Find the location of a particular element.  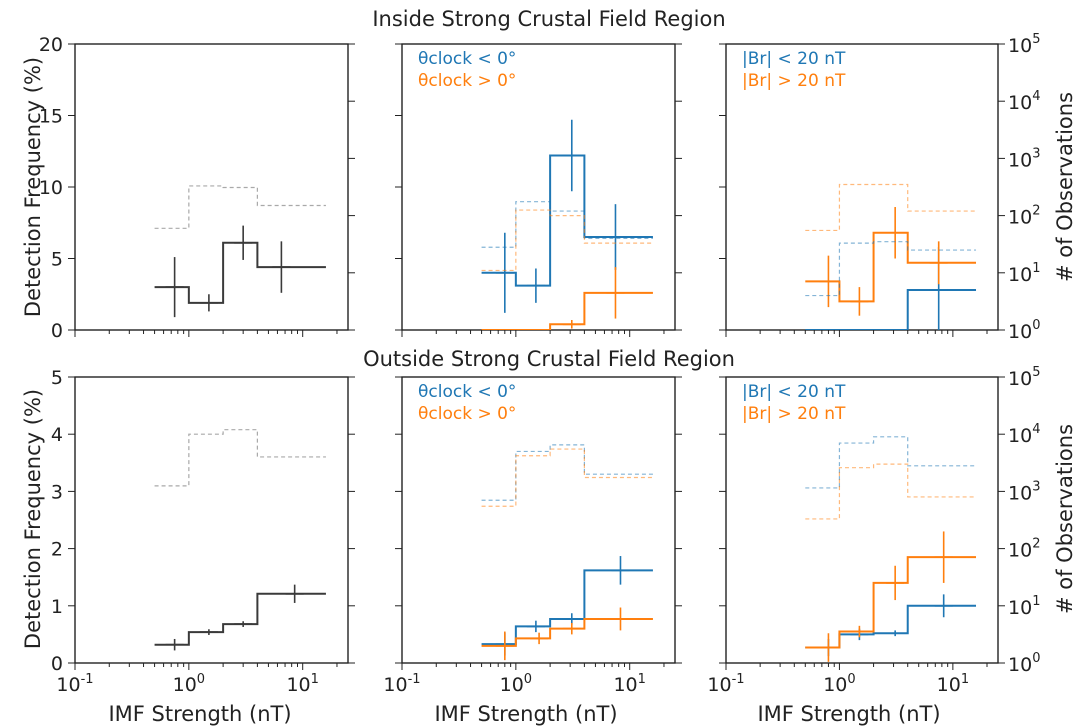

y-tick-label: 1 is located at coordinates (57, 607).